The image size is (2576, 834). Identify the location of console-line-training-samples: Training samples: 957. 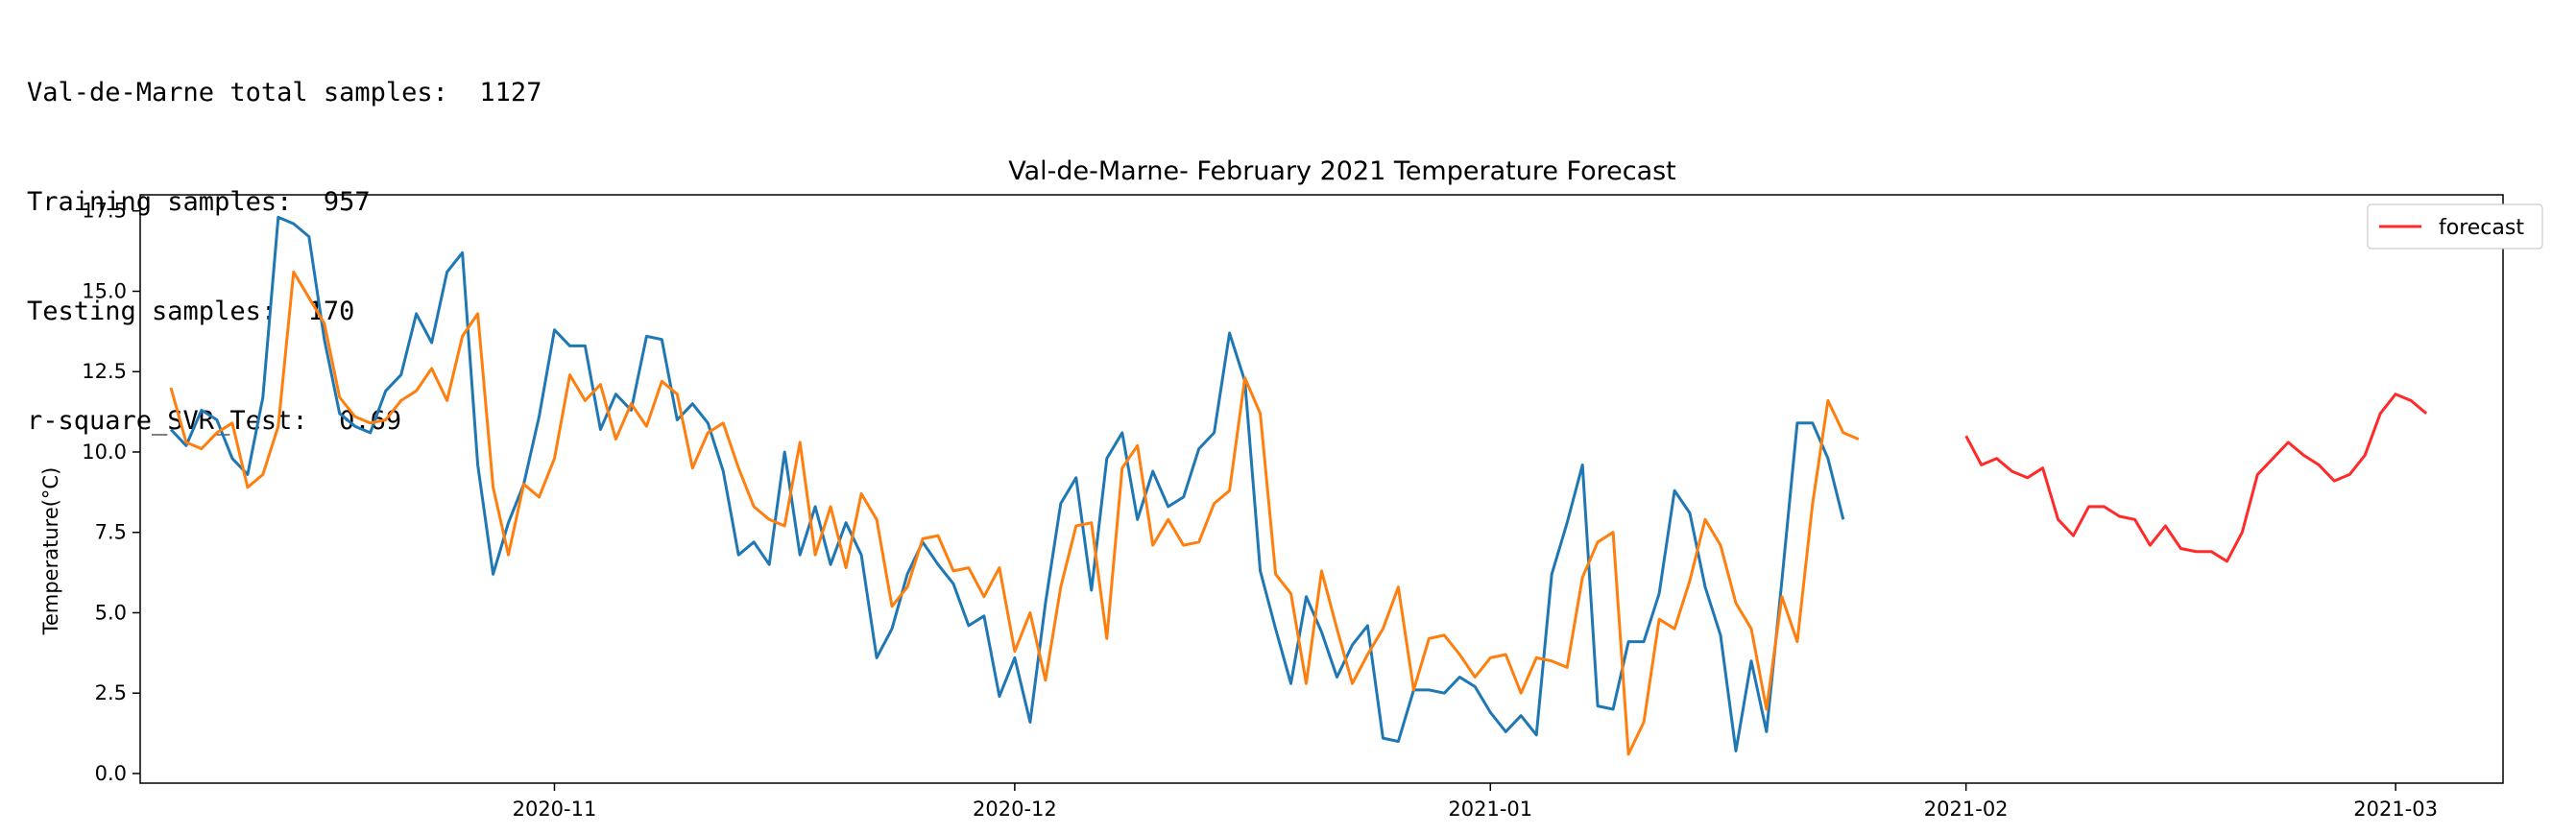
(284, 202).